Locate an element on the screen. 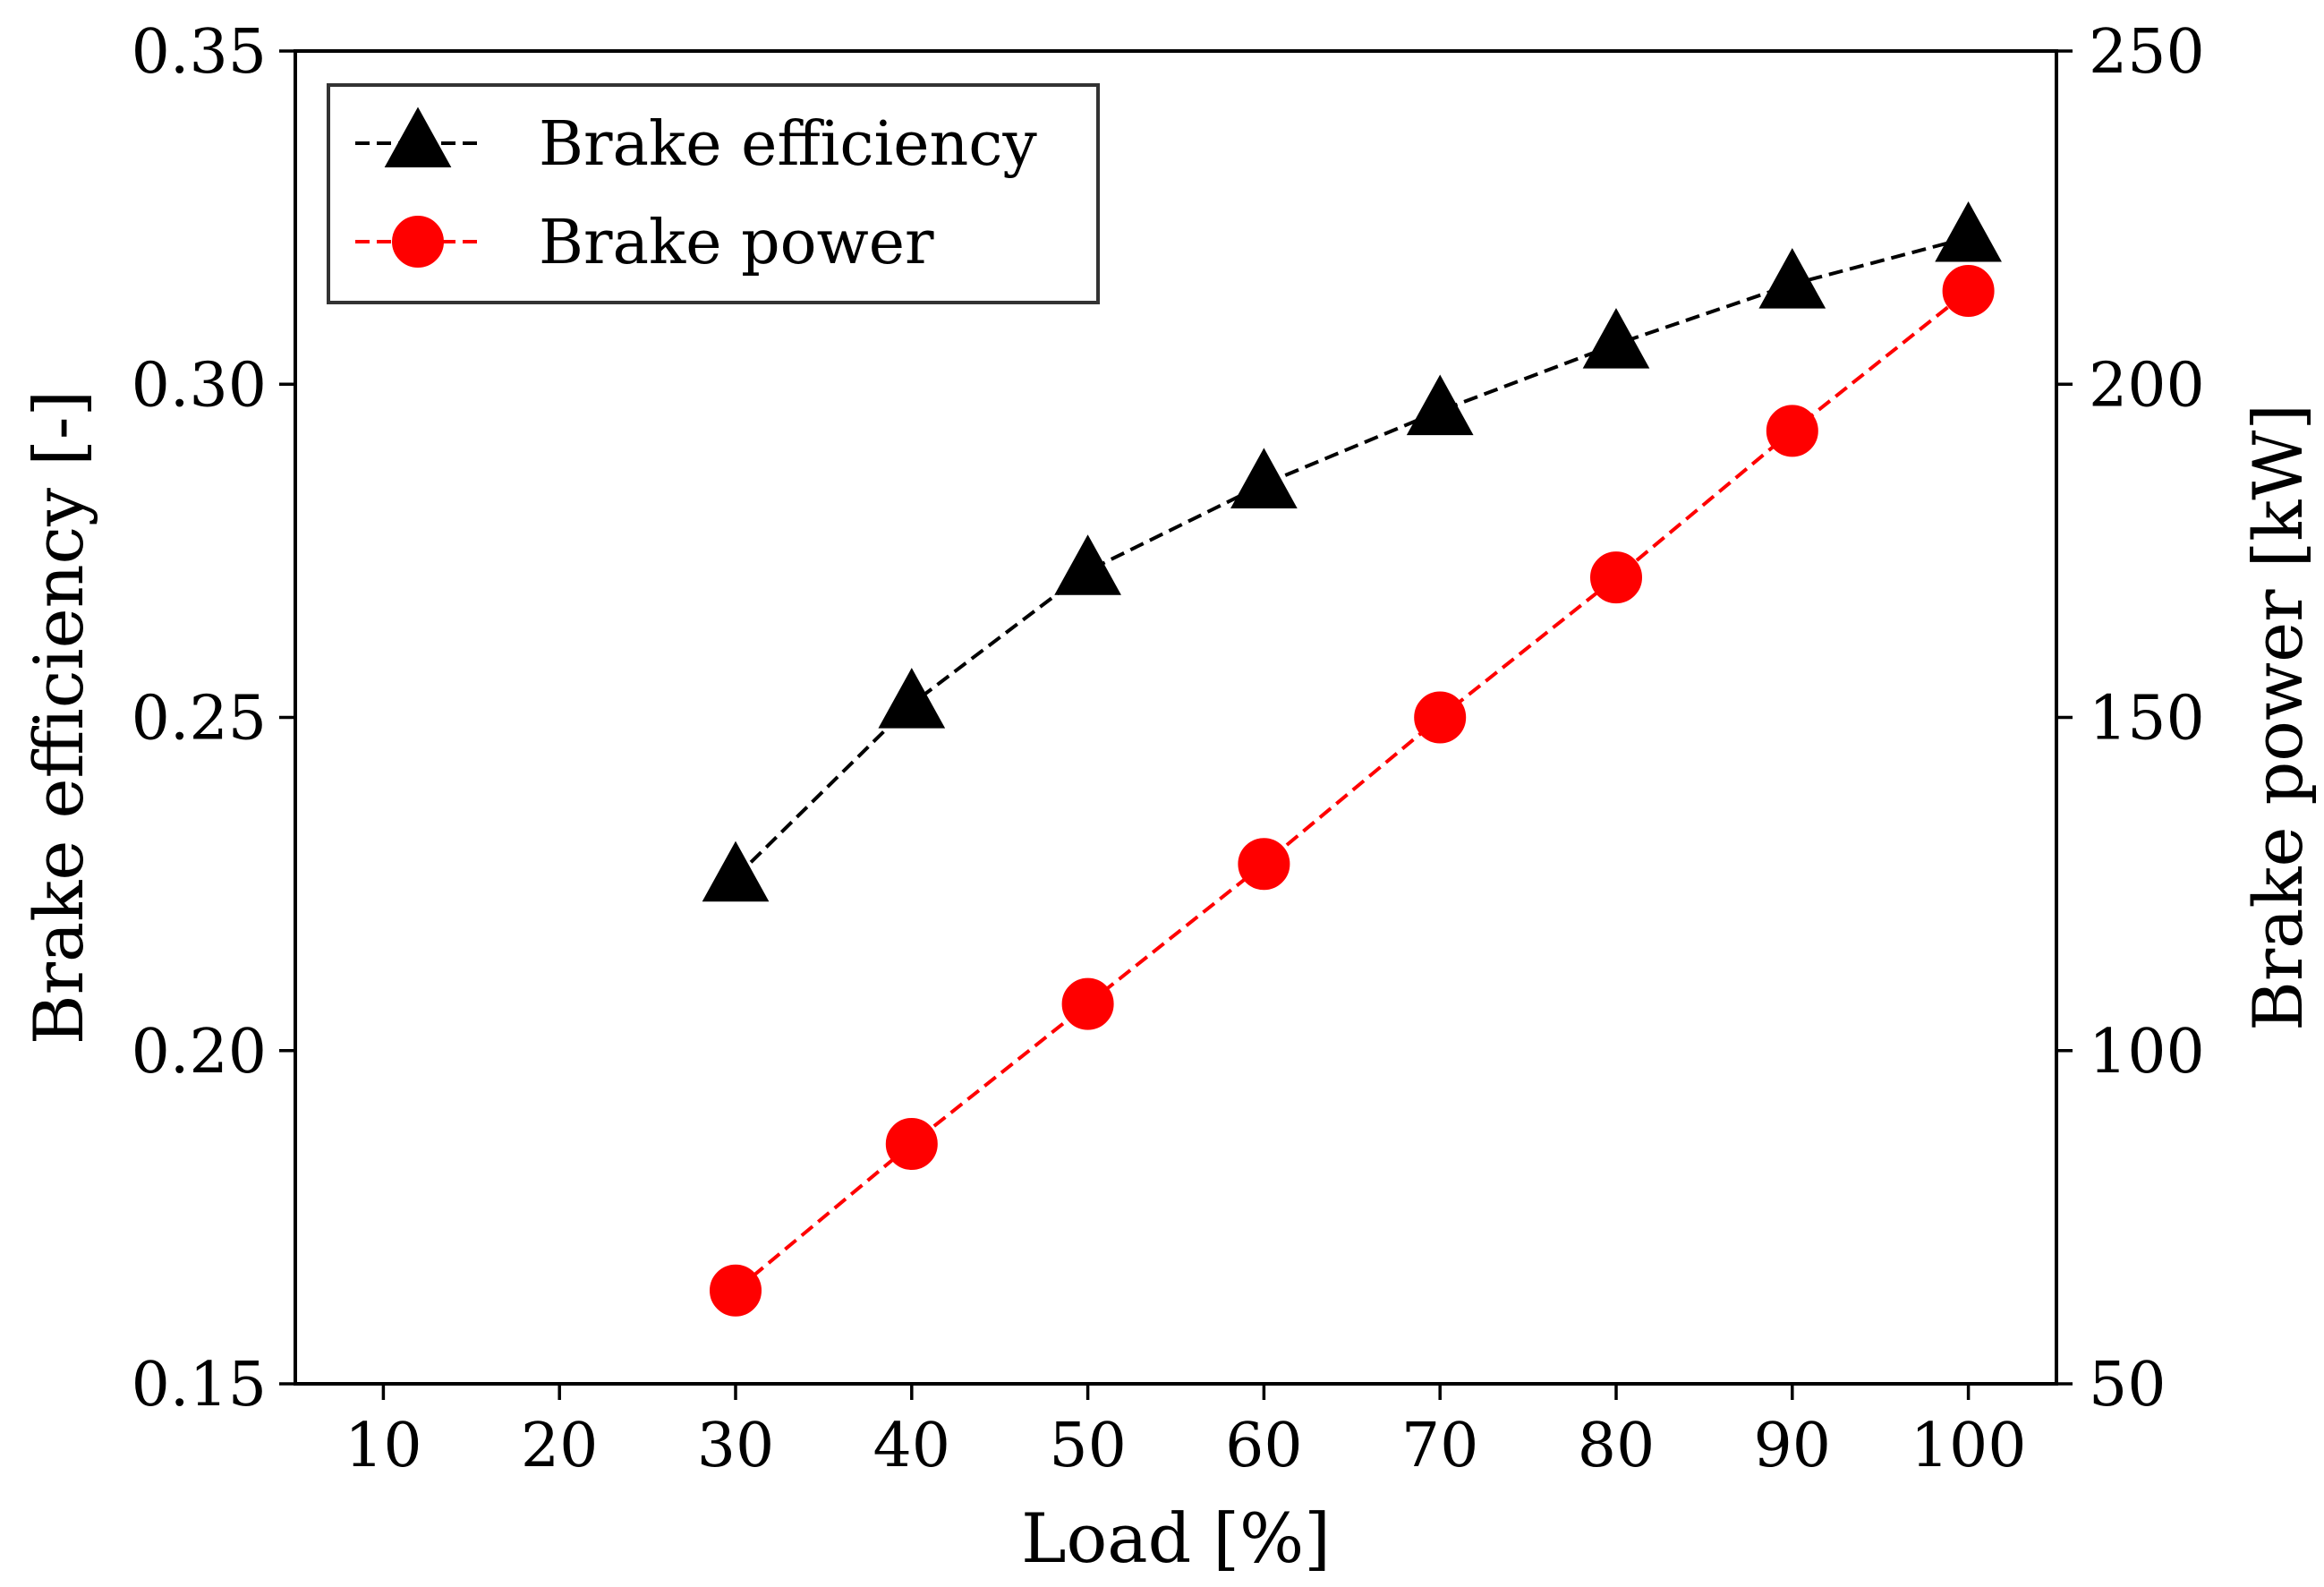 The image size is (2324, 1587). y-right-tick-label: 50 is located at coordinates (2128, 1385).